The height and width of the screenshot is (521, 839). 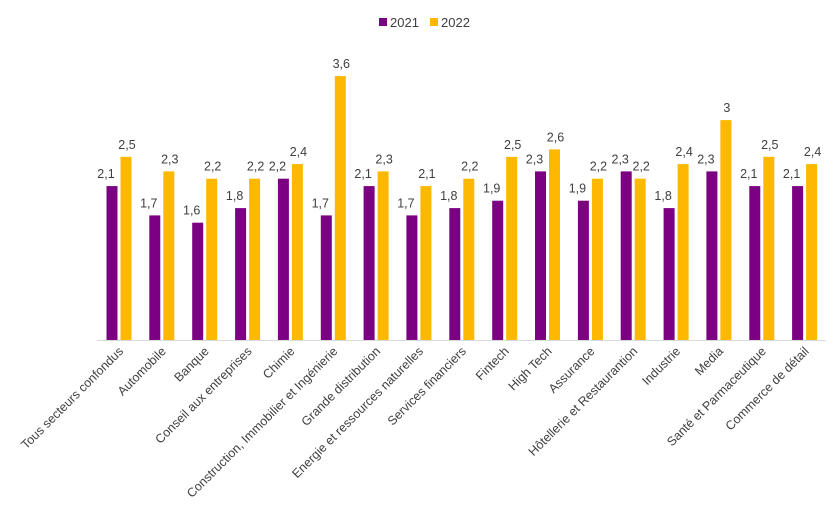 I want to click on data-label-2022-commerce-de-detail: 2,4, so click(x=812, y=152).